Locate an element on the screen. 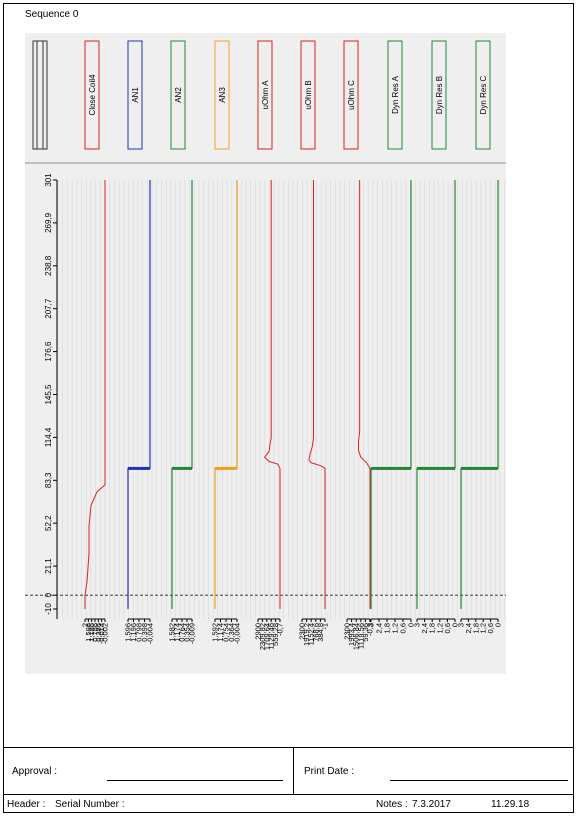  x-tick-label: 0,386 is located at coordinates (98, 632).